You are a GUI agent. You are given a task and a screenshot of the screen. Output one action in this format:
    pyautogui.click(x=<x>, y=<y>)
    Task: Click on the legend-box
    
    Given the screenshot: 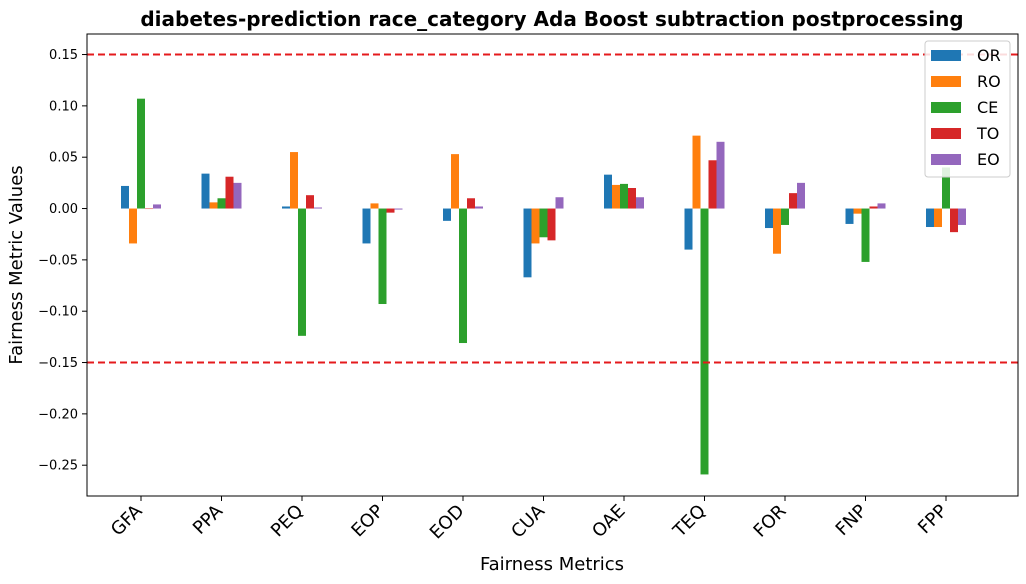 What is the action you would take?
    pyautogui.click(x=967, y=109)
    